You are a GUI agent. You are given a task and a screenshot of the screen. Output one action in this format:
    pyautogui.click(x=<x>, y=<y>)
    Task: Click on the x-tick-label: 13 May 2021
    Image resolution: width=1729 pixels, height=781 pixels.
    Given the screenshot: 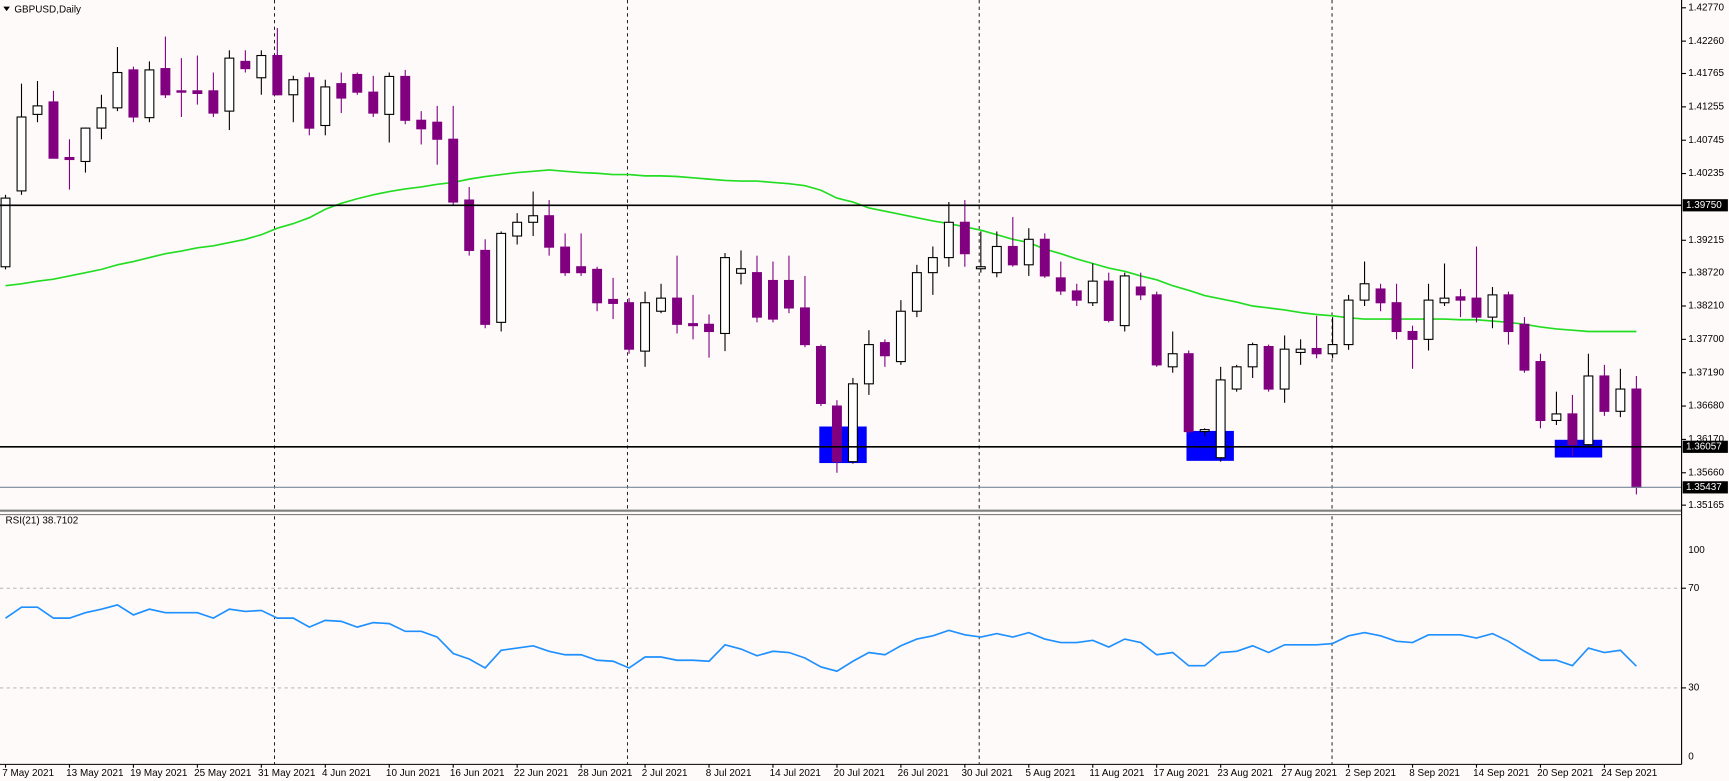 What is the action you would take?
    pyautogui.click(x=95, y=773)
    